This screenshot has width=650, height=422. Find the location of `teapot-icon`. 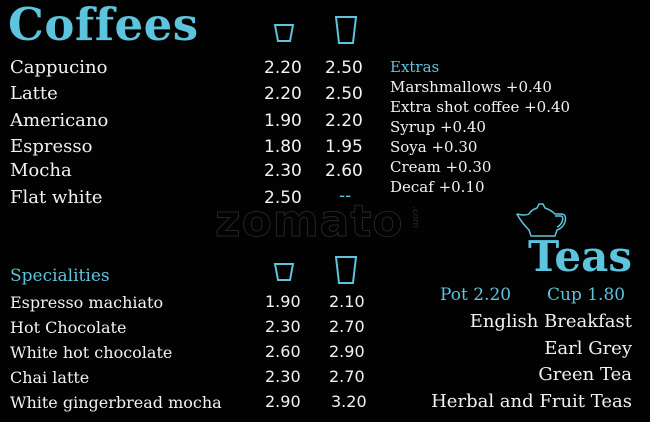

teapot-icon is located at coordinates (541, 220).